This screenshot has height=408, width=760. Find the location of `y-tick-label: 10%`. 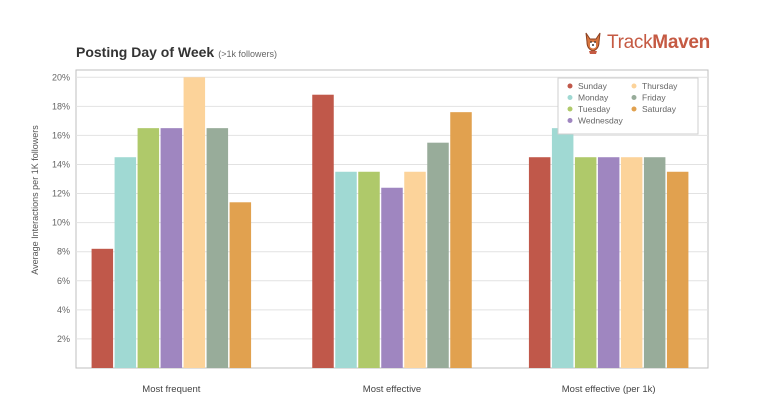

y-tick-label: 10% is located at coordinates (61, 223).